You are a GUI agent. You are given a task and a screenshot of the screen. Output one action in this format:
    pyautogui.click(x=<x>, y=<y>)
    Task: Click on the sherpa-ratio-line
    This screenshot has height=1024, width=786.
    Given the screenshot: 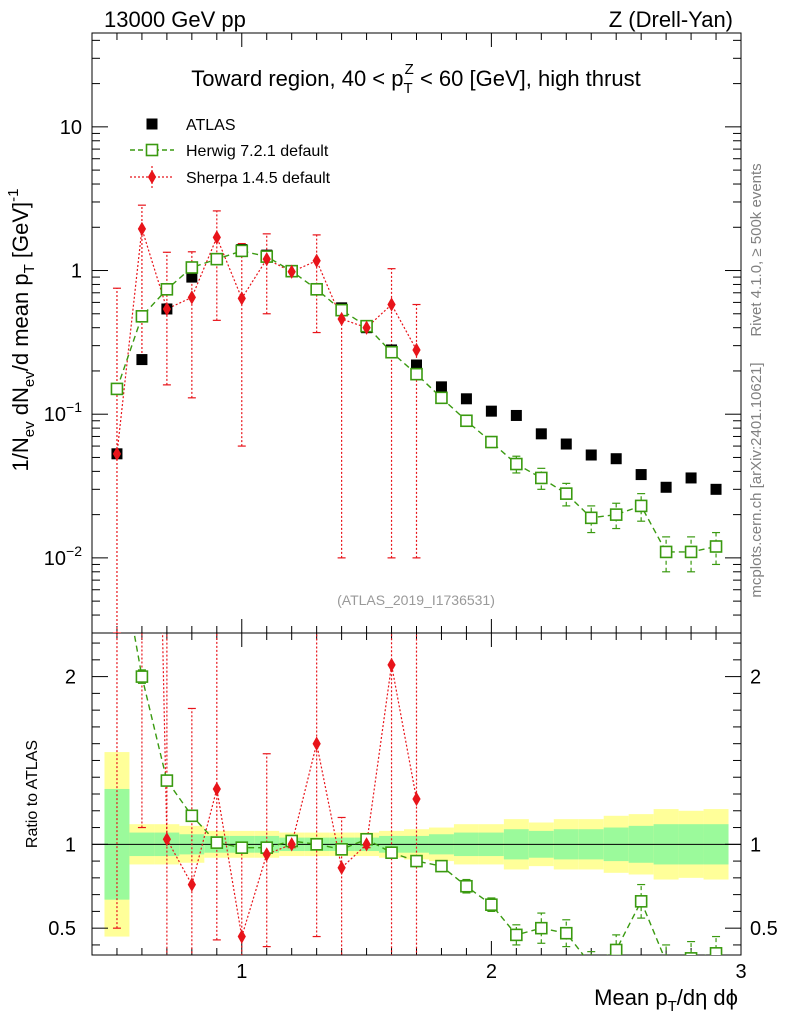 What is the action you would take?
    pyautogui.click(x=289, y=785)
    